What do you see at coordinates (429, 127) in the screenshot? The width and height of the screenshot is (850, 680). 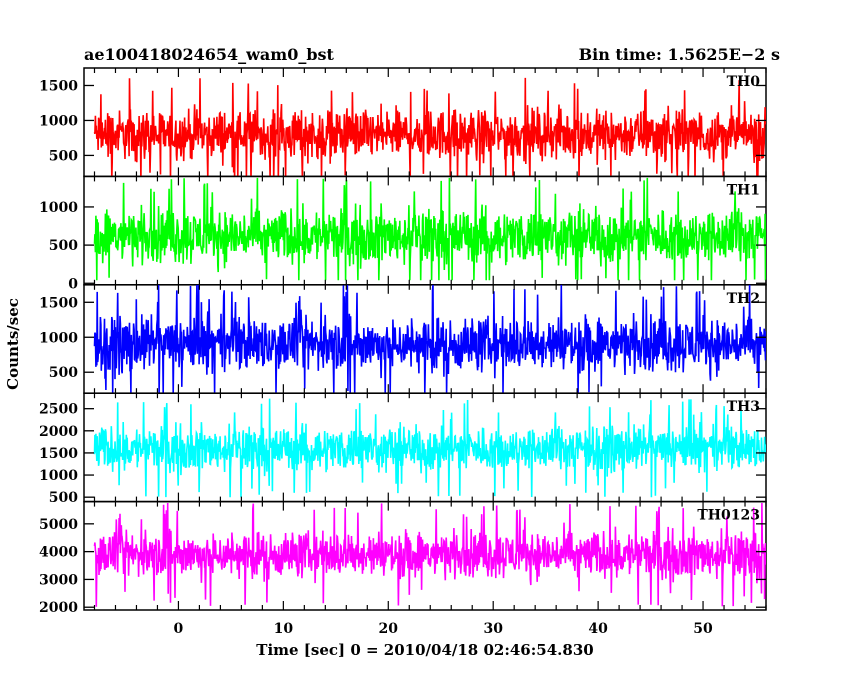 I see `series-th0` at bounding box center [429, 127].